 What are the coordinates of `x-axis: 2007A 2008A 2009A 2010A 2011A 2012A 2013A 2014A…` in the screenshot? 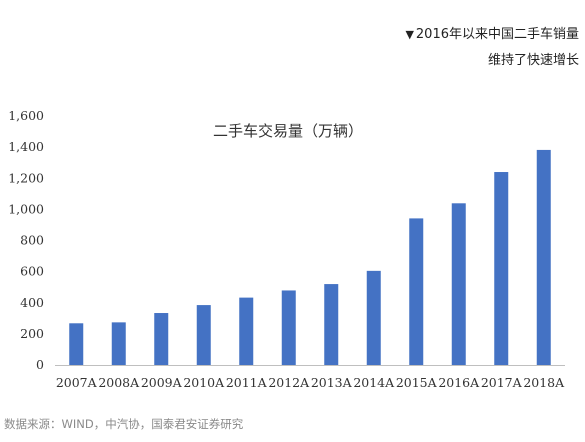 It's located at (310, 377).